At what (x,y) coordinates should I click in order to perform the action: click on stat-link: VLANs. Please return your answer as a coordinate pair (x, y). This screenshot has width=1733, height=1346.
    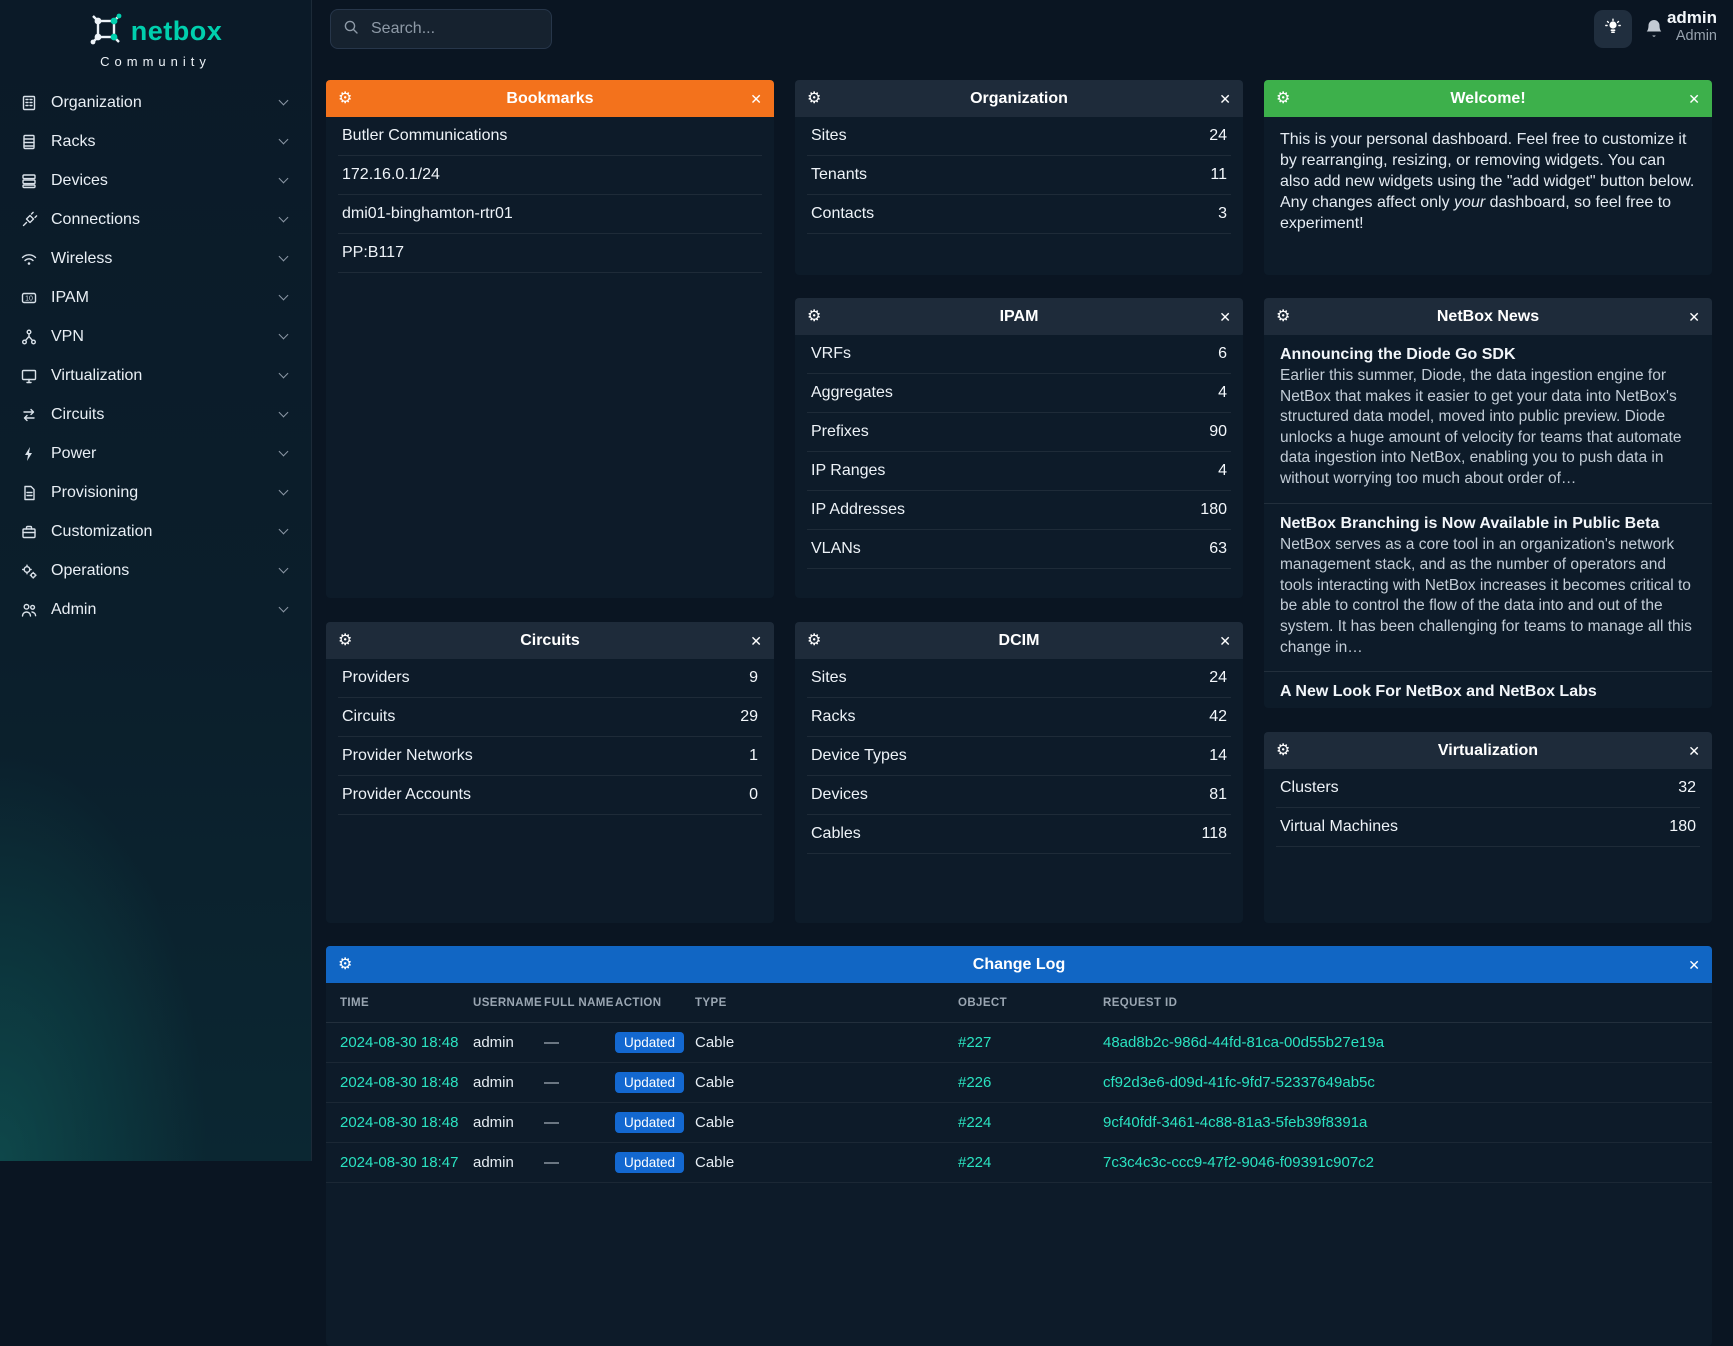
    Looking at the image, I should click on (836, 548).